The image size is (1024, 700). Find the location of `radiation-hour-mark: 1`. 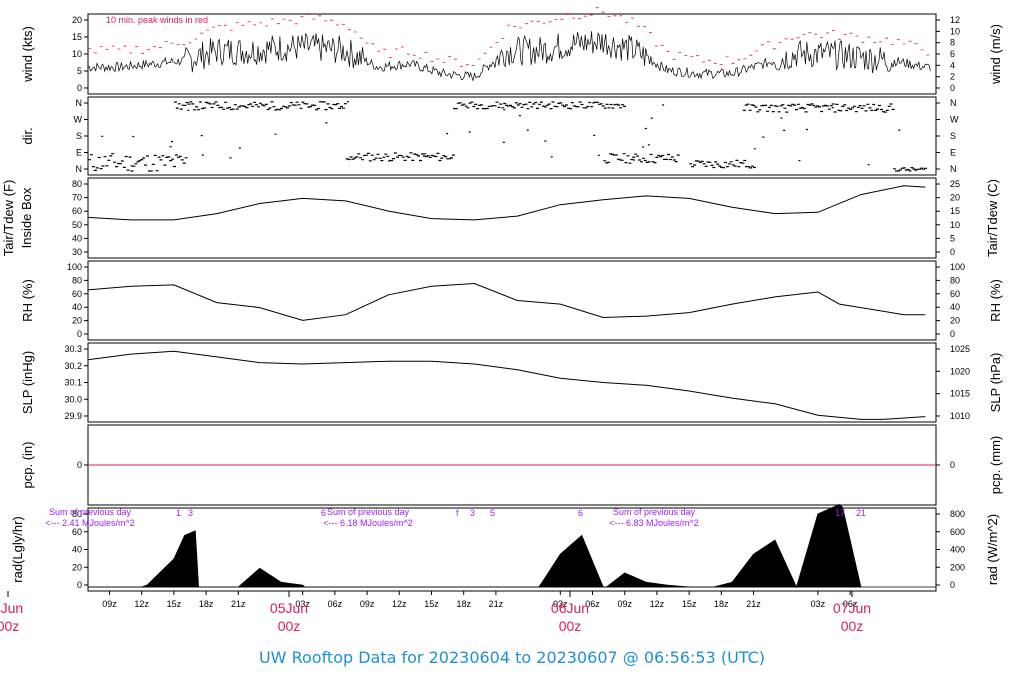

radiation-hour-mark: 1 is located at coordinates (178, 513).